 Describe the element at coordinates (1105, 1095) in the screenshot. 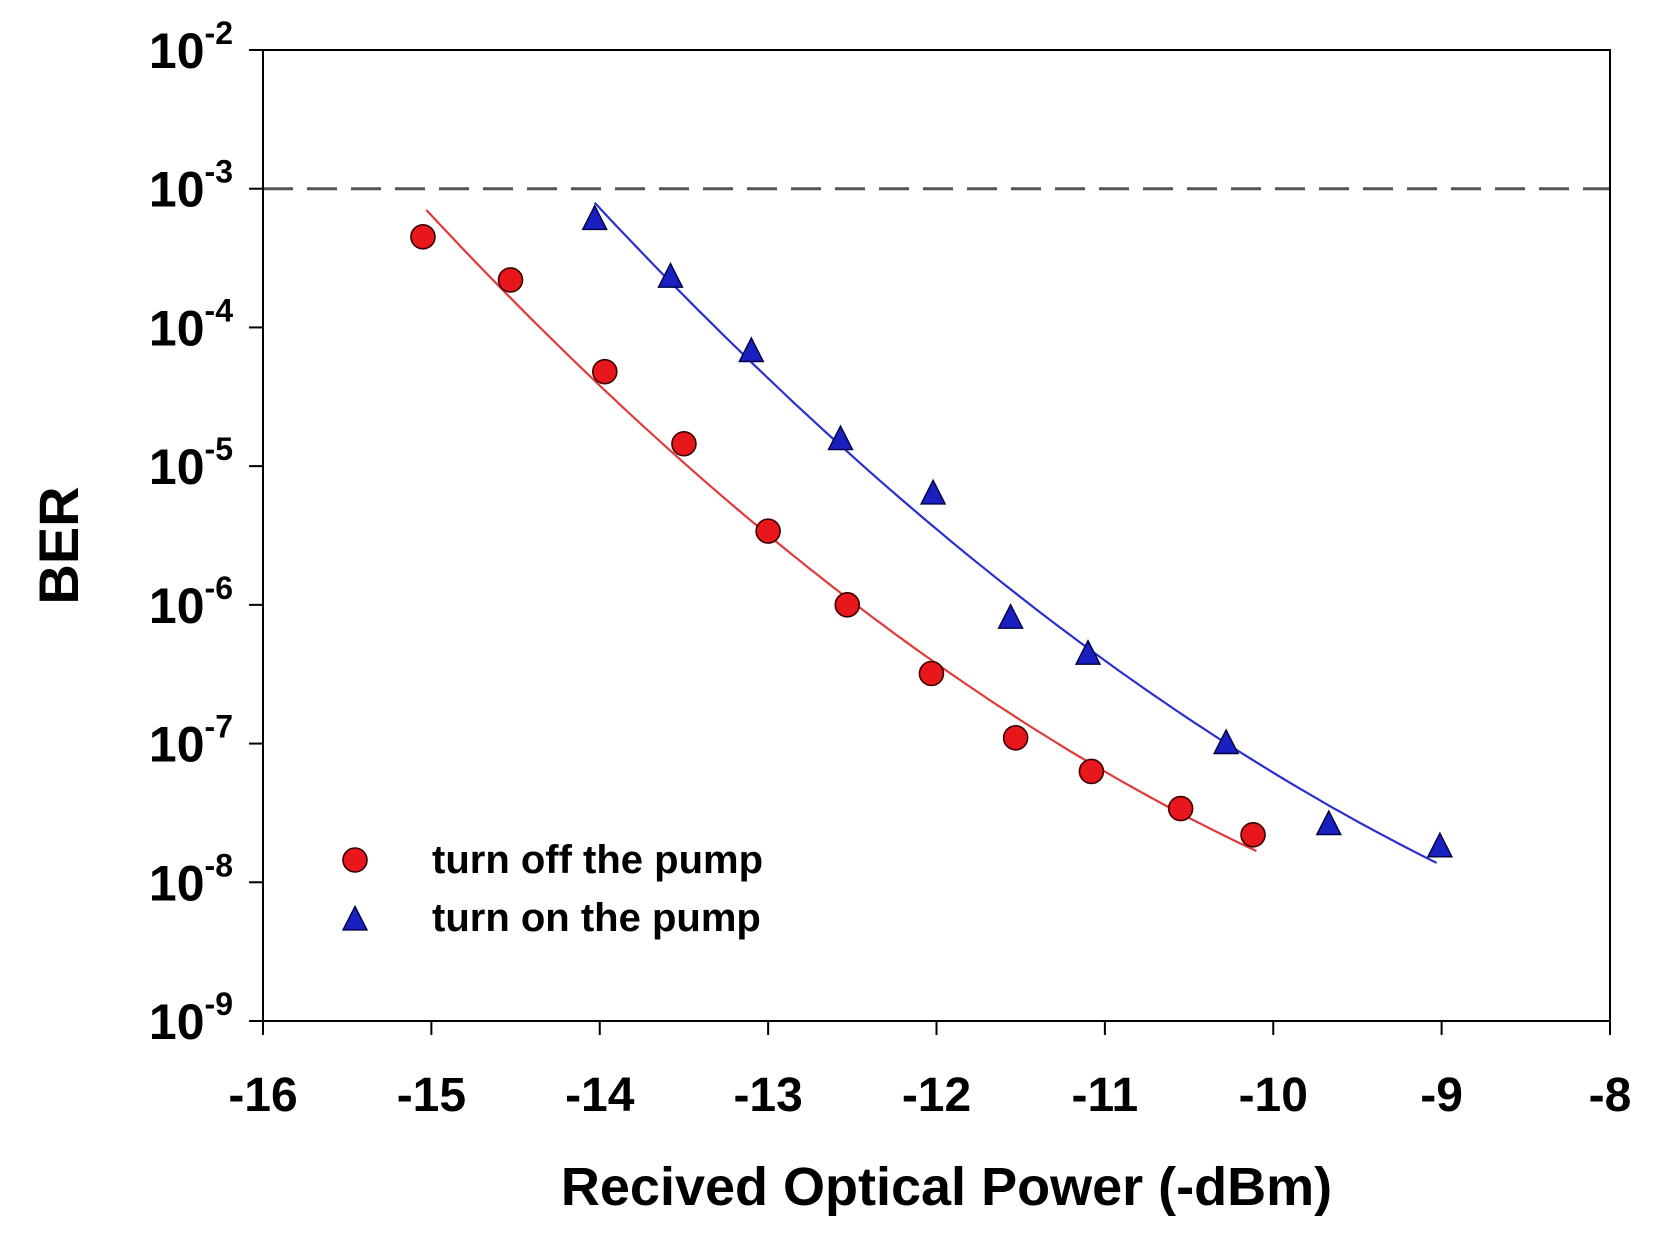

I see `x-tick-label: -11` at that location.